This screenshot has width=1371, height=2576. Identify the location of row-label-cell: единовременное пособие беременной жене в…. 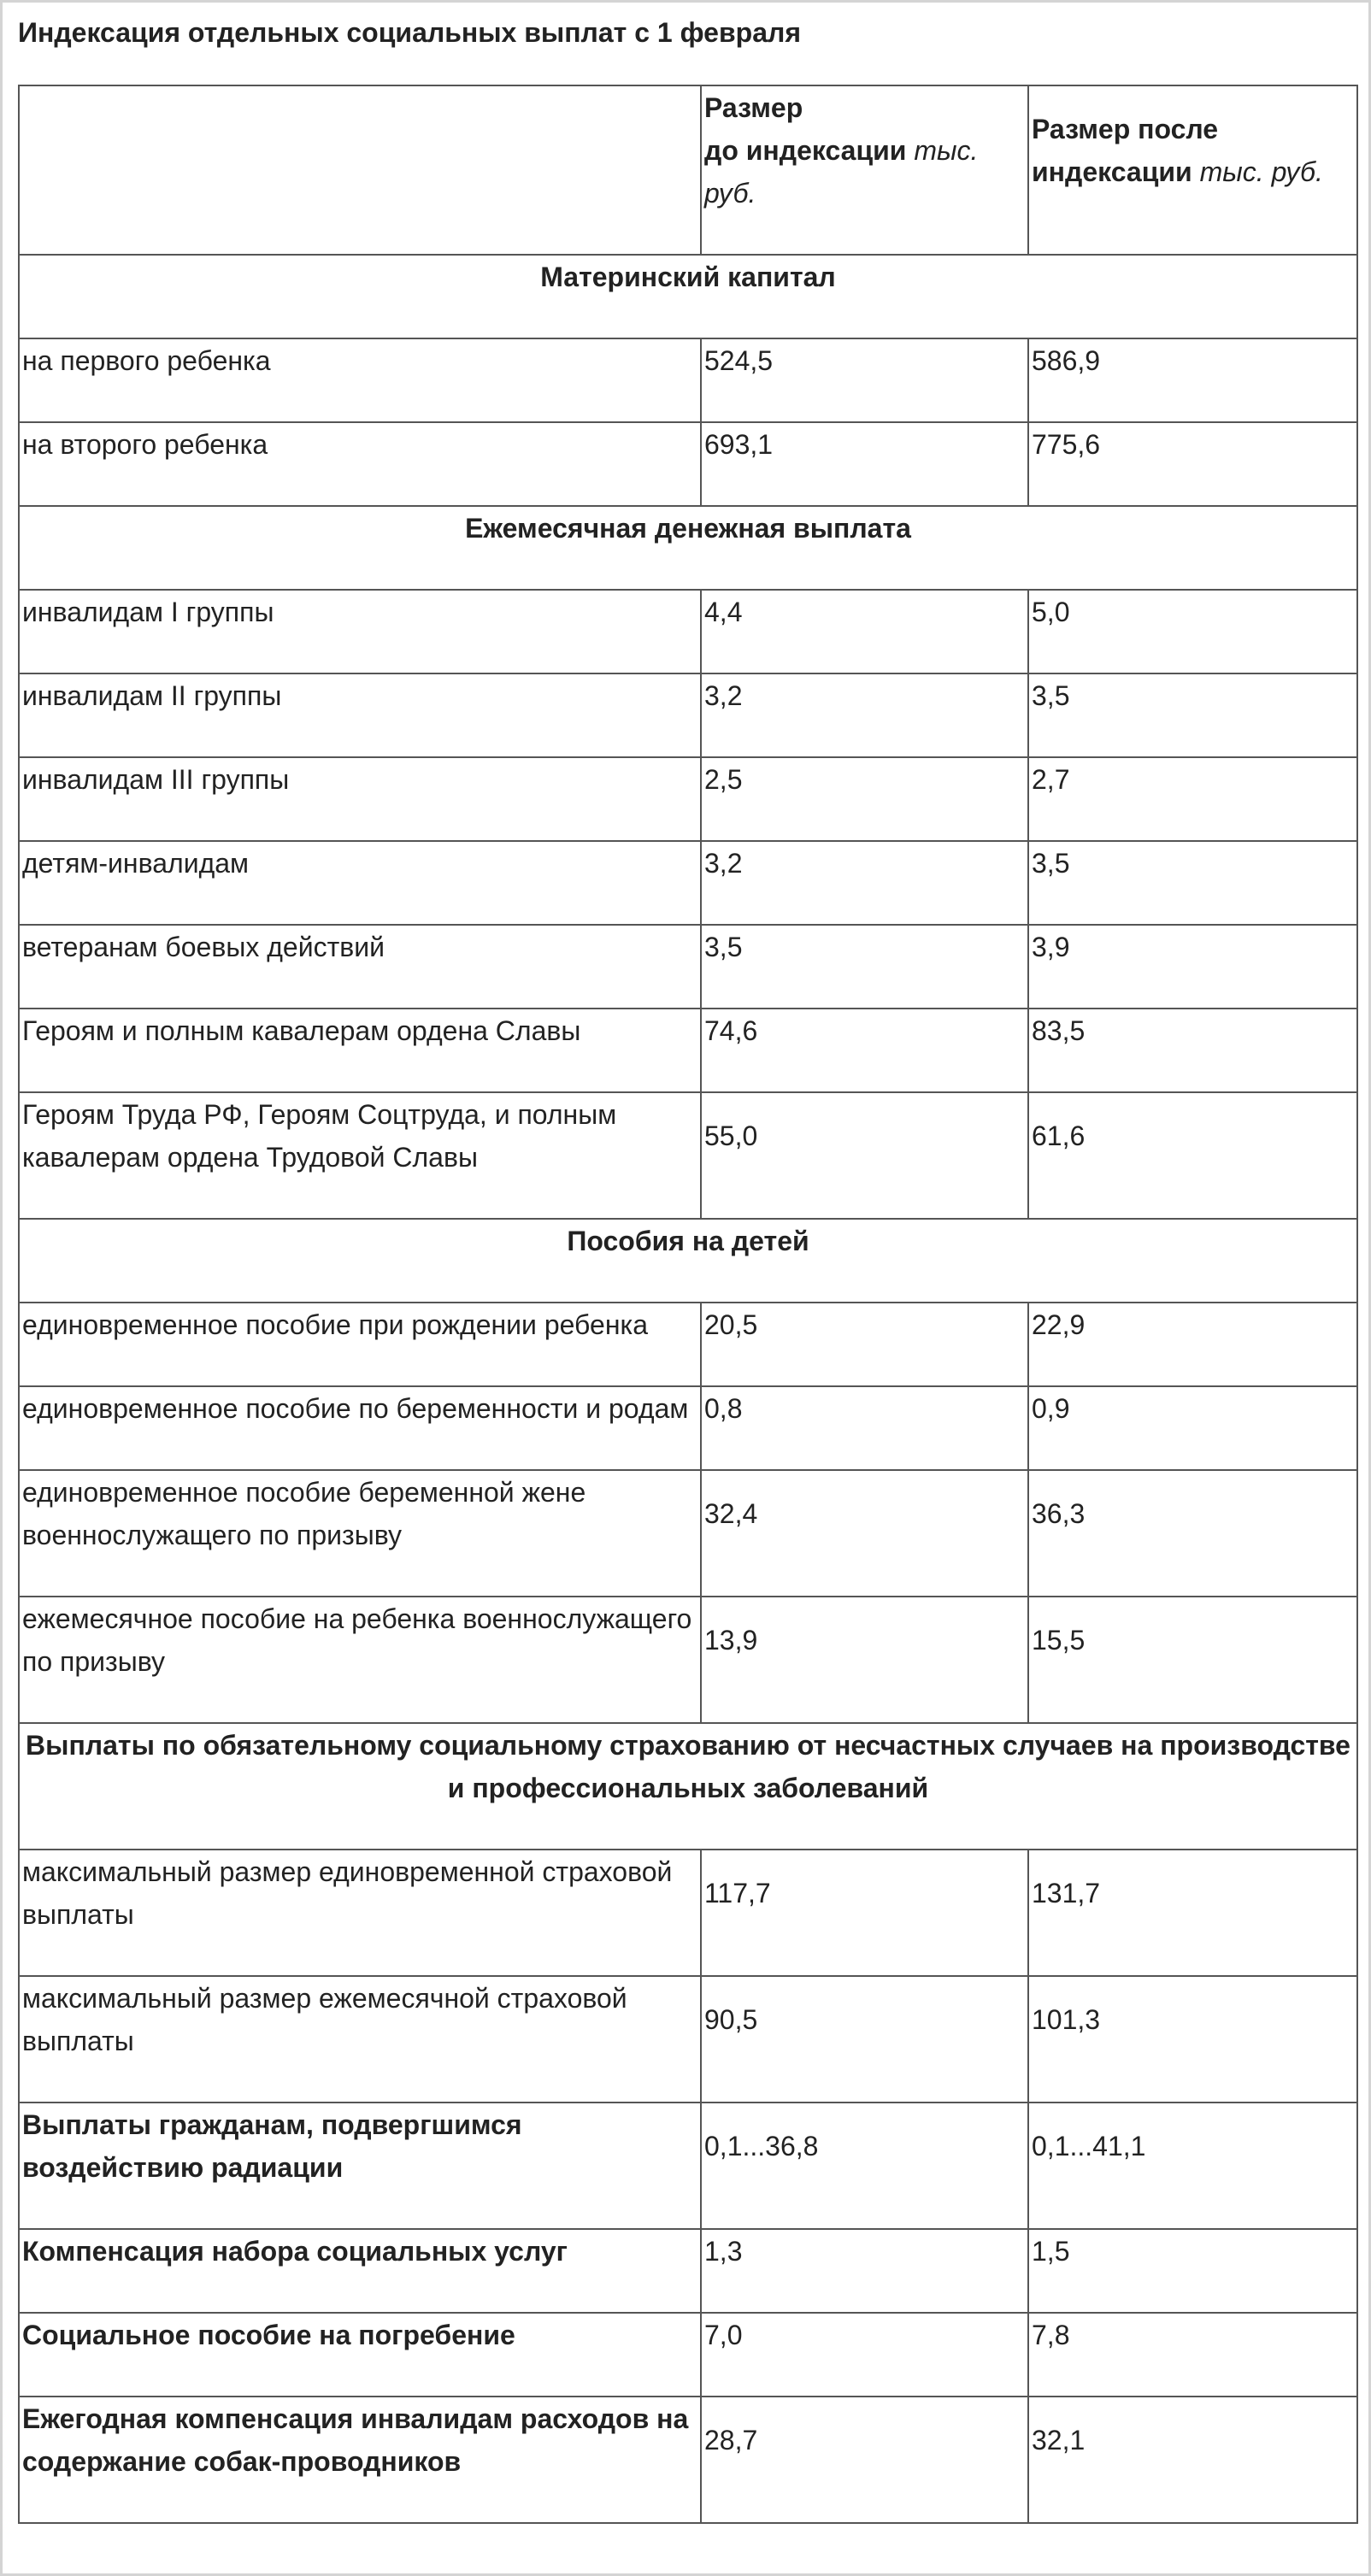
(360, 1533).